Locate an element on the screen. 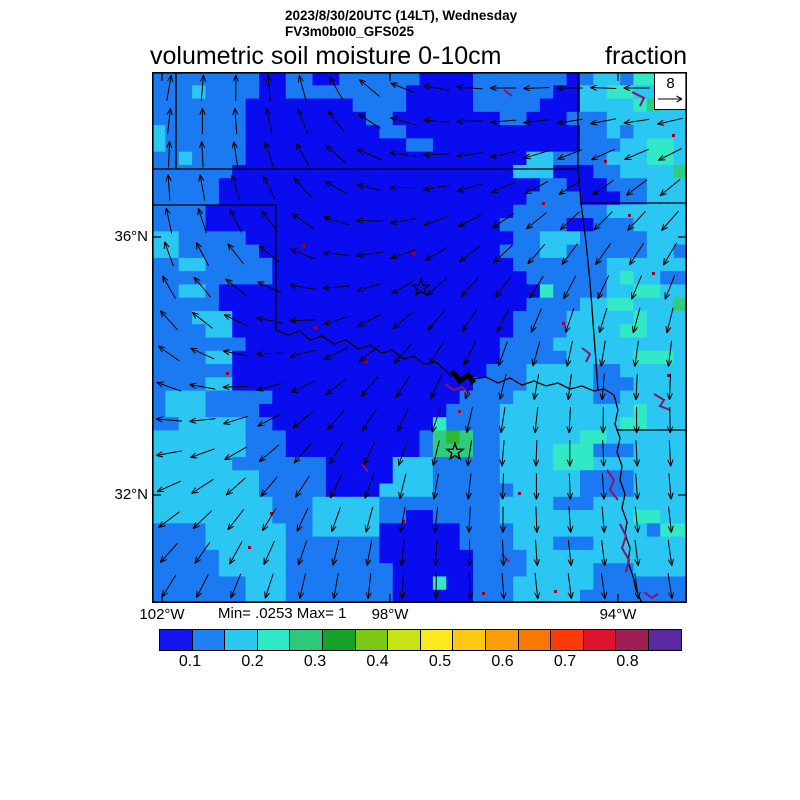 The image size is (800, 800). lon-tick-label: 98°W is located at coordinates (390, 614).